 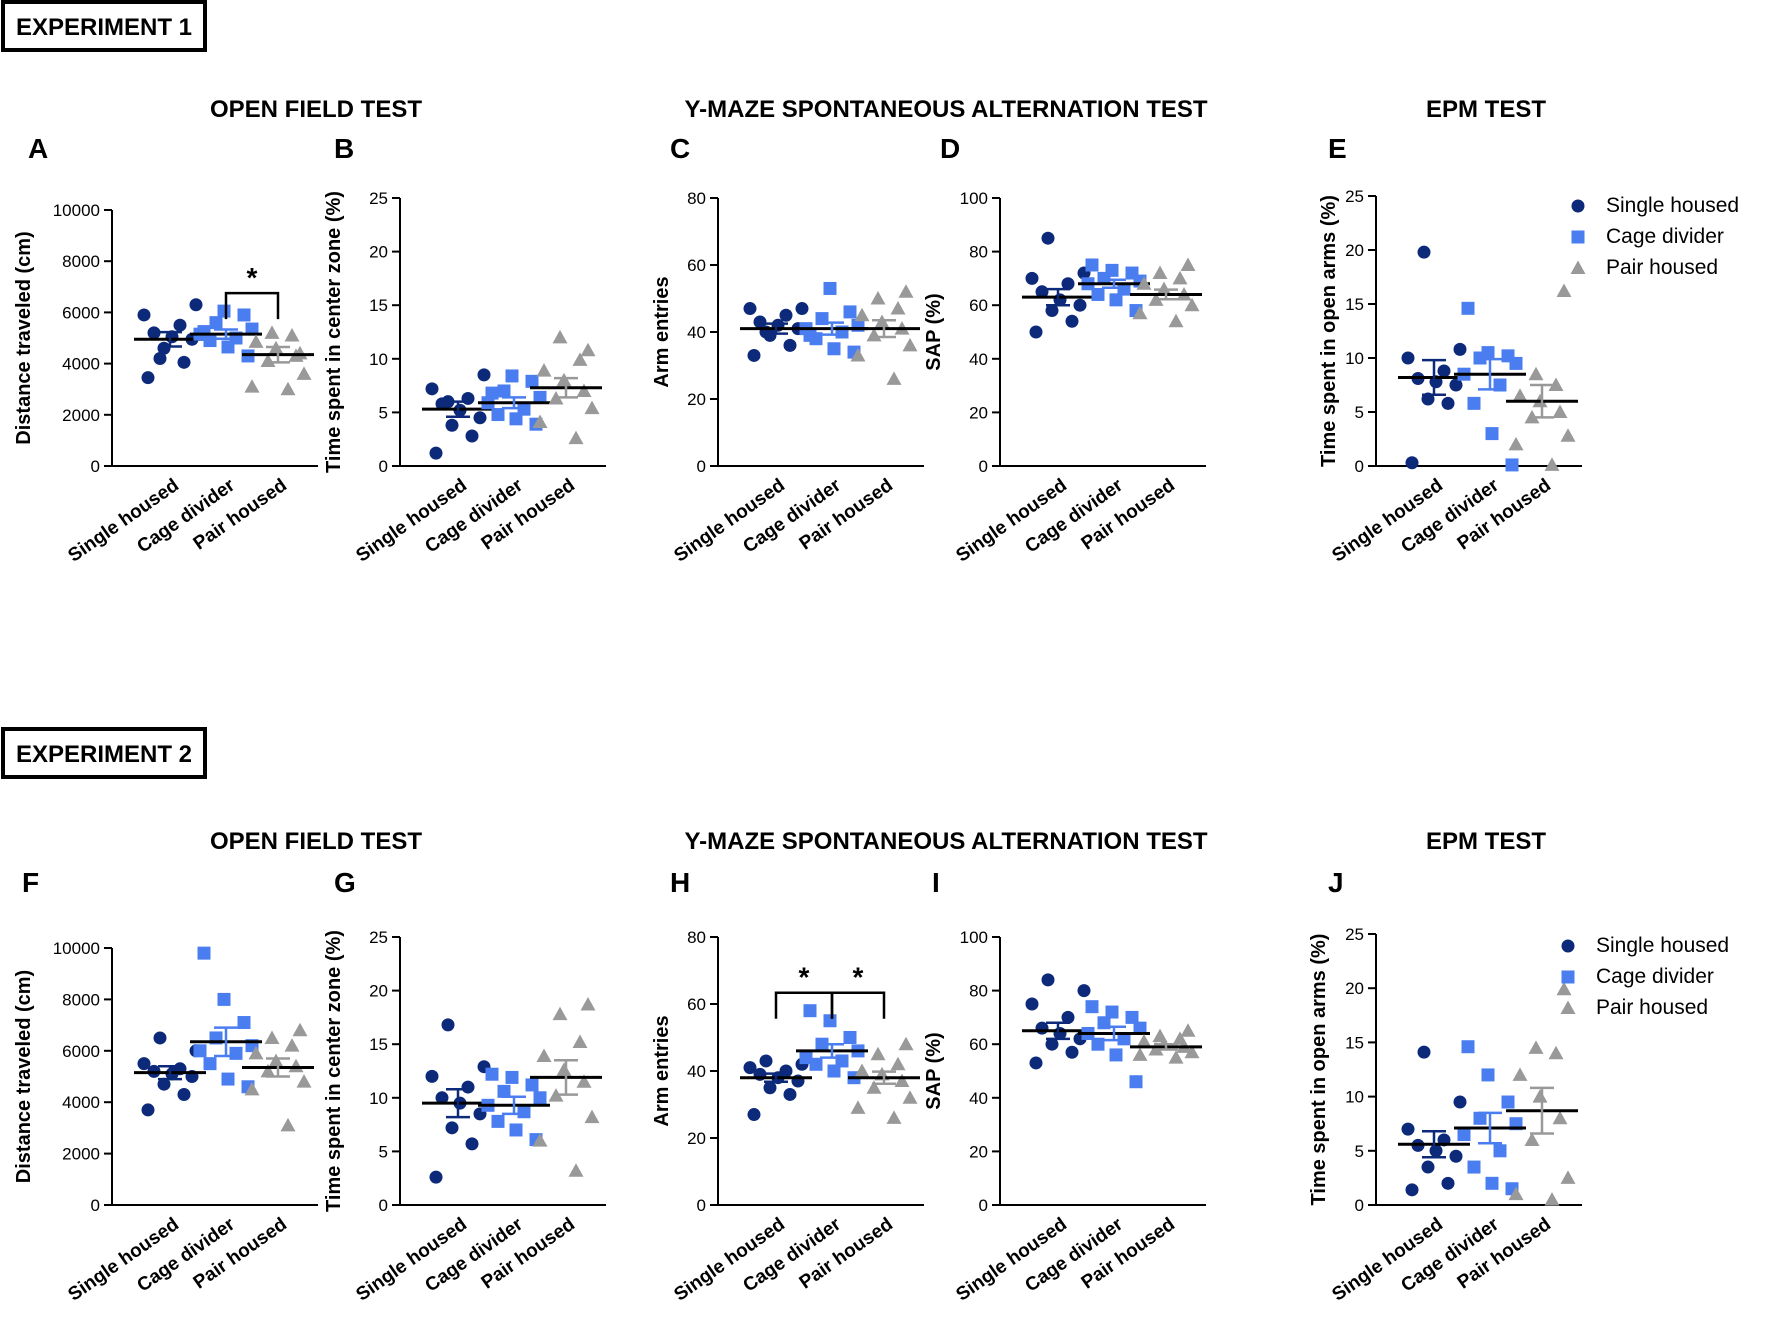 I want to click on panel-letter: E, so click(x=1337, y=148).